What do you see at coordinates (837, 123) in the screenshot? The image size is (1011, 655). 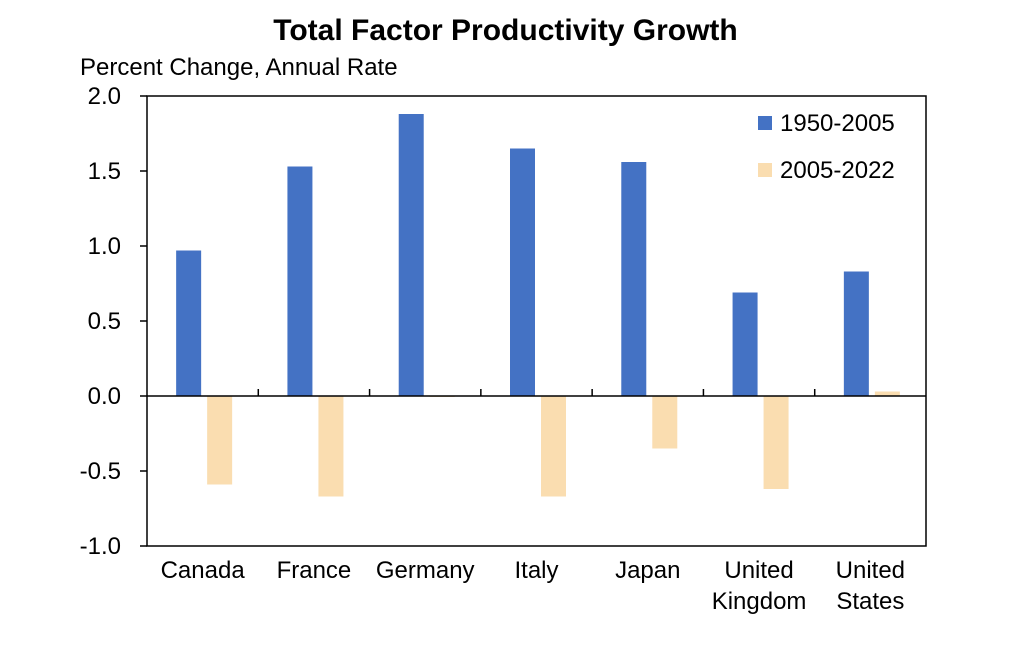 I see `legend-label-1950-2005: 1950-2005` at bounding box center [837, 123].